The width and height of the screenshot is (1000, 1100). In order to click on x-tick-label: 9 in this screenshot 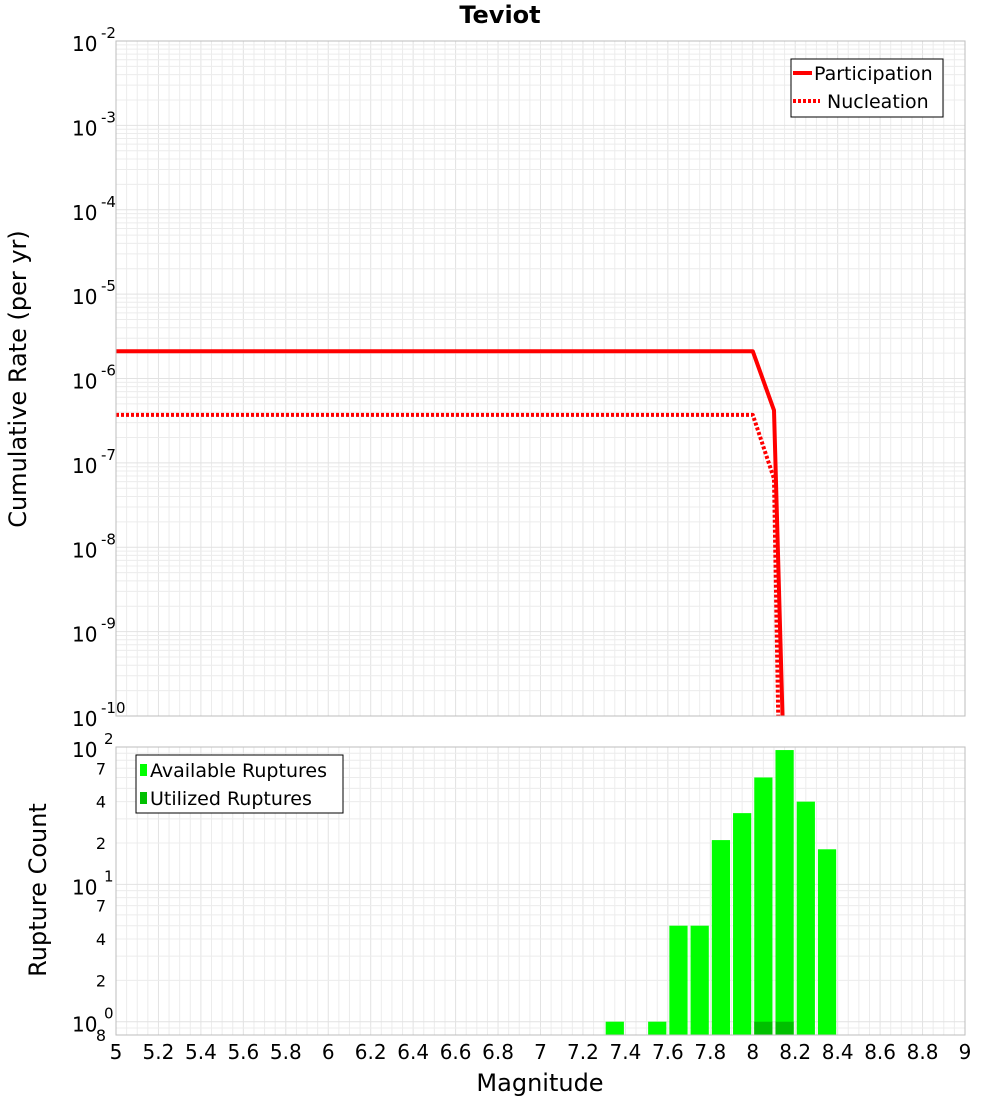, I will do `click(965, 1052)`.